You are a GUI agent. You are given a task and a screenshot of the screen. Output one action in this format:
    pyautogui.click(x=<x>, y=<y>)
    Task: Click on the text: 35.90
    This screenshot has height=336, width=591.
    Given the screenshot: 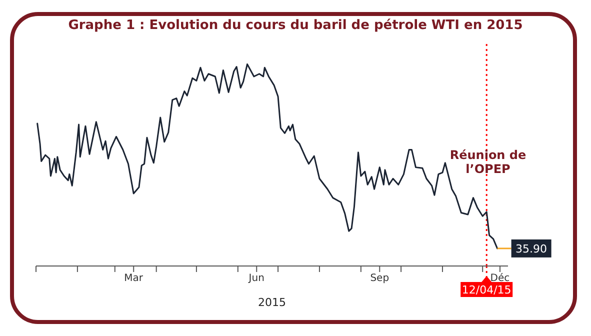 What is the action you would take?
    pyautogui.click(x=532, y=249)
    